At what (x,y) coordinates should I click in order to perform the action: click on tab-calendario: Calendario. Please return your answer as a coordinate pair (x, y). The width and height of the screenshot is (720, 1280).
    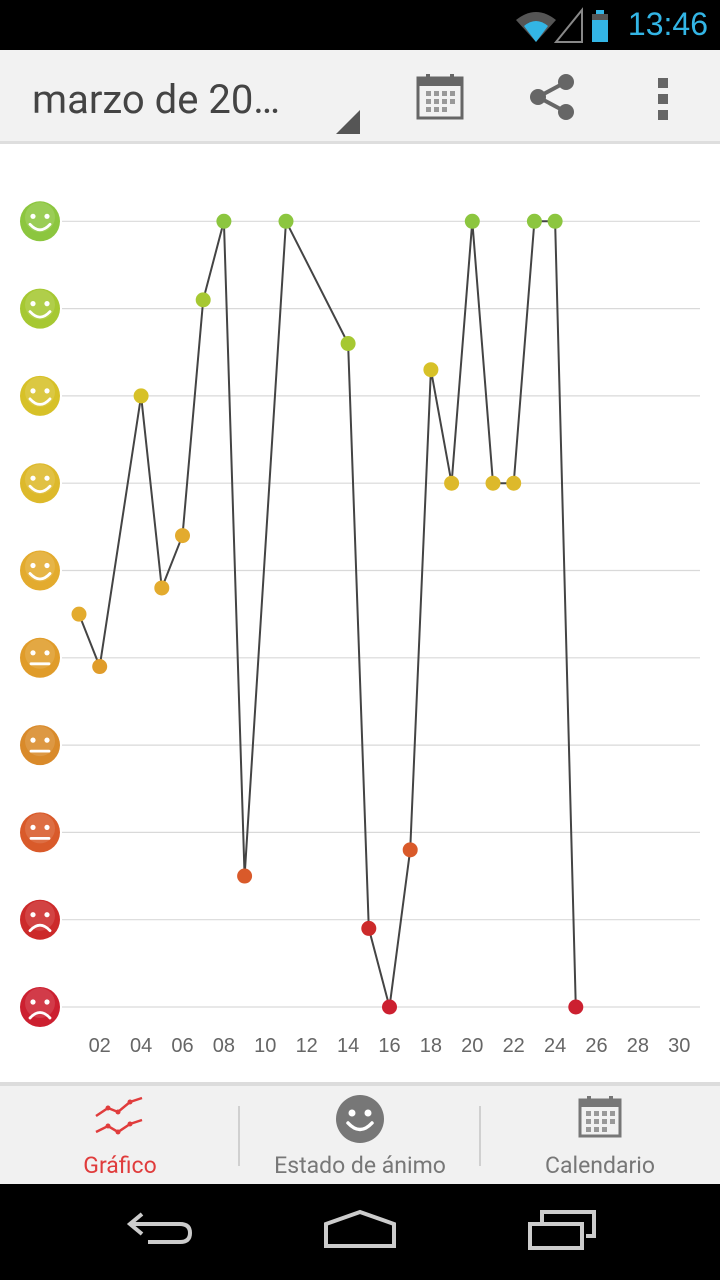
    Looking at the image, I should click on (600, 1135).